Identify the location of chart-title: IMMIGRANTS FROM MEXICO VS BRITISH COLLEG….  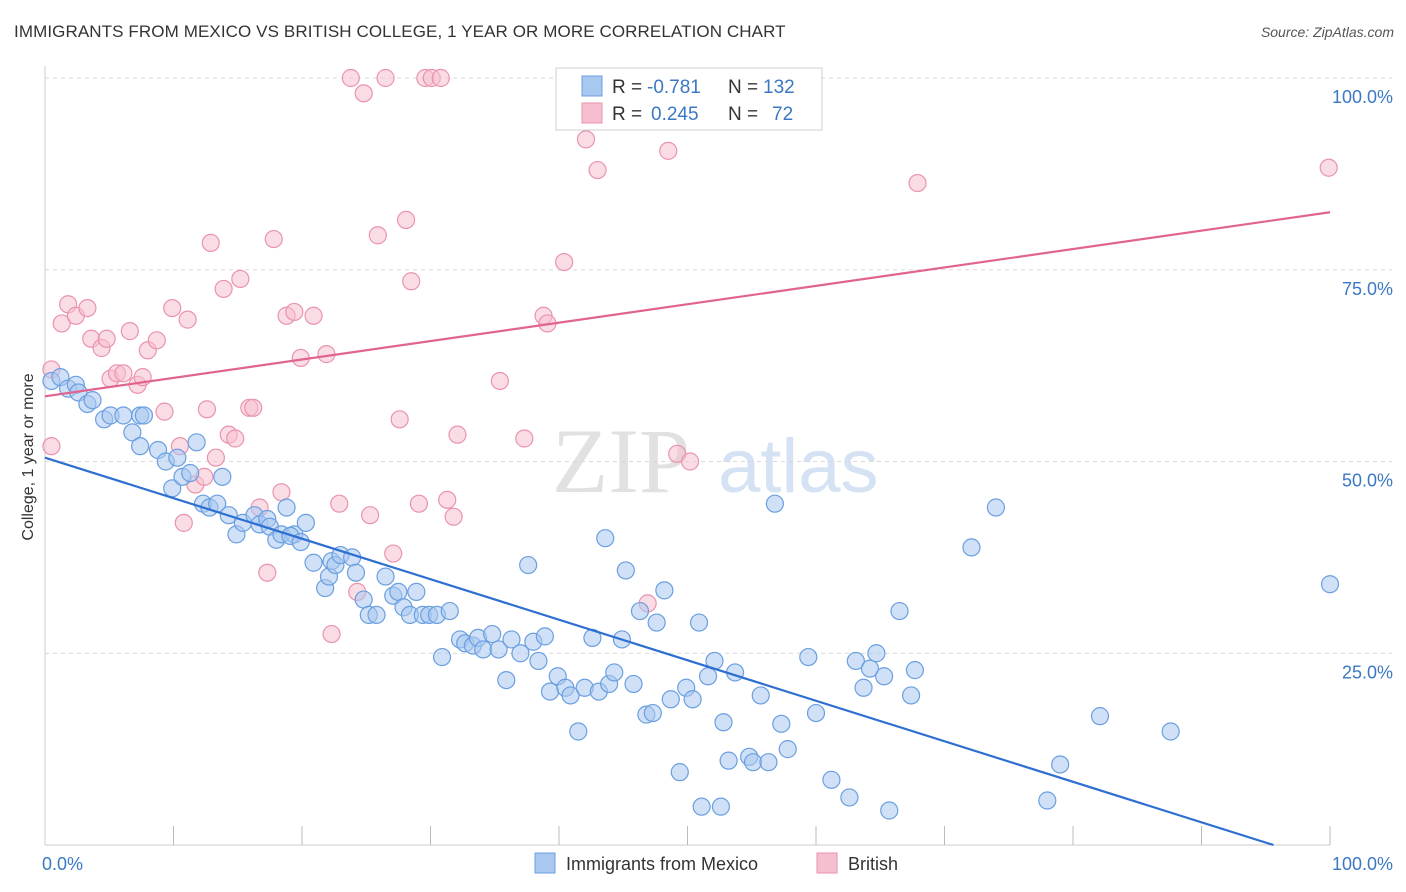
(400, 31).